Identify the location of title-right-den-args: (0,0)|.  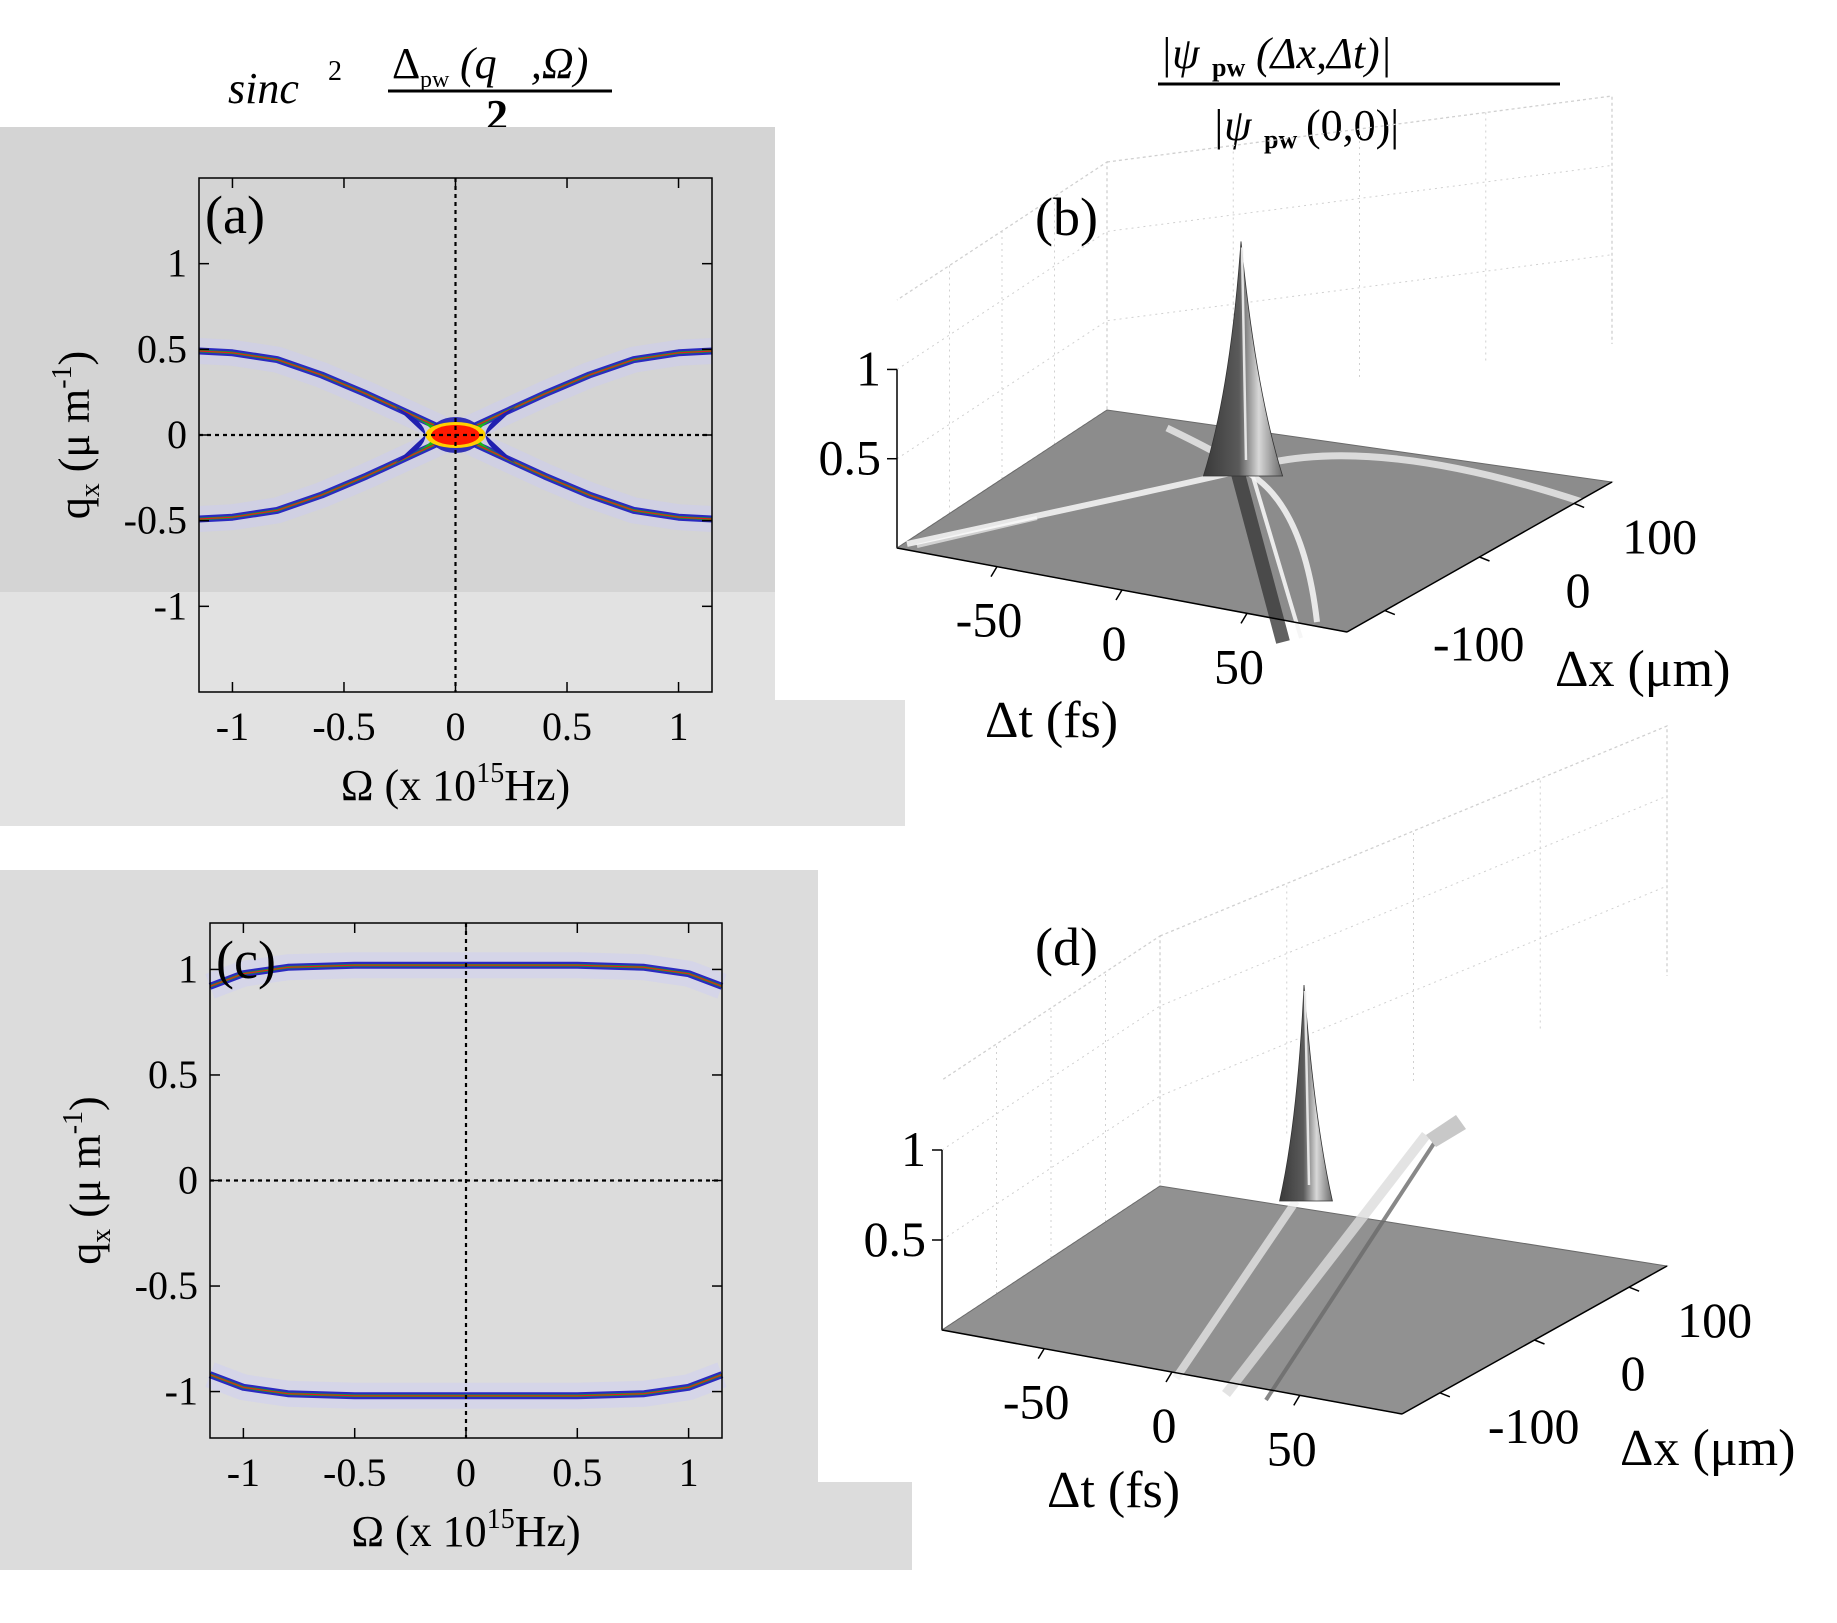
(1352, 125).